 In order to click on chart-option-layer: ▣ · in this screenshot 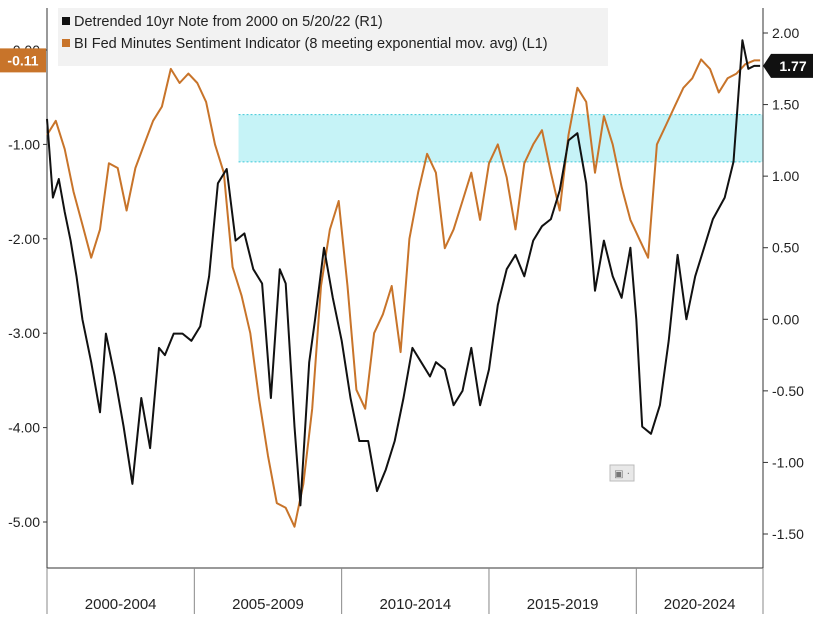, I will do `click(622, 473)`.